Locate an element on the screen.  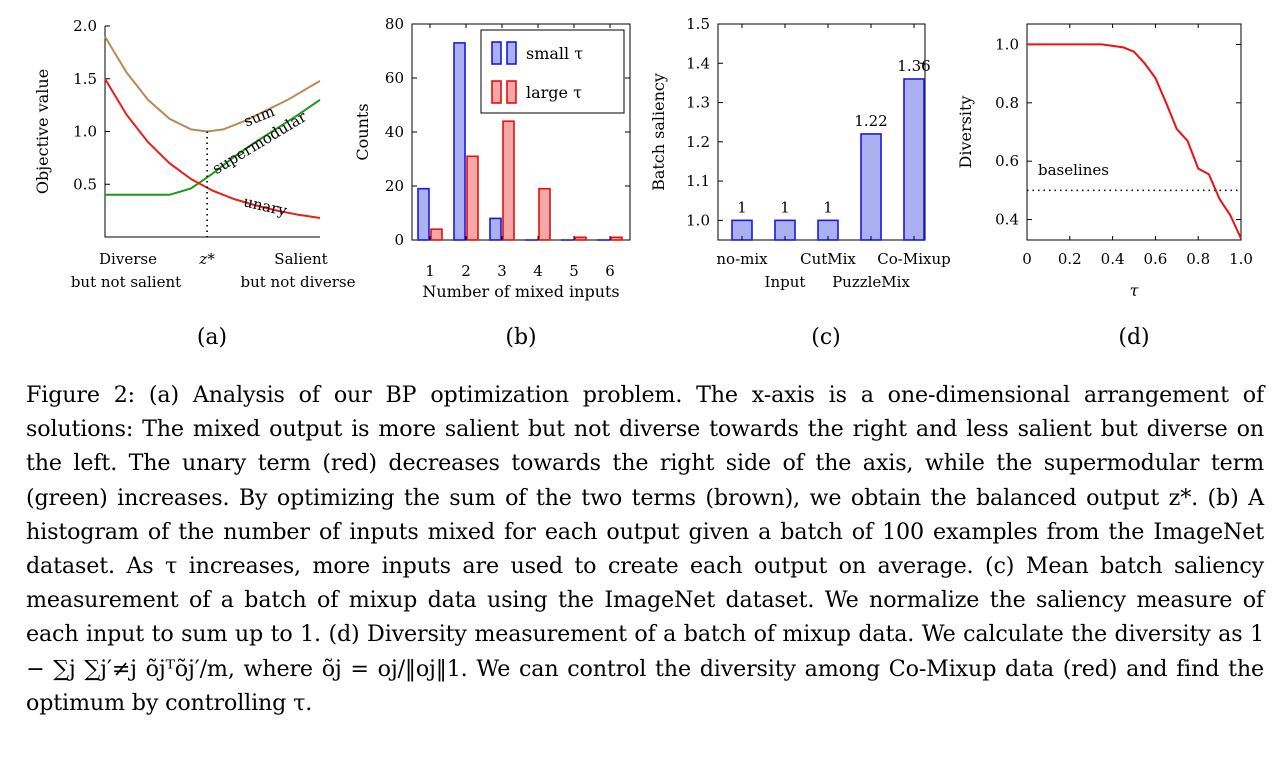
ytick-label-a: 2.0 is located at coordinates (85, 26).